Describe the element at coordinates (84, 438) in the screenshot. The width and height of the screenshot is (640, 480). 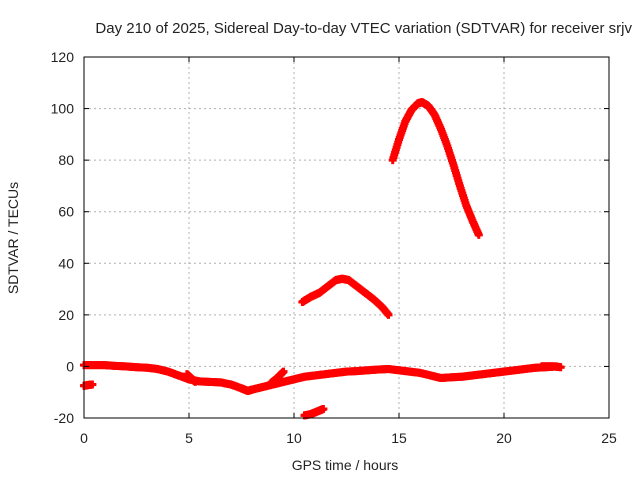
I see `x-tick-label: 0` at that location.